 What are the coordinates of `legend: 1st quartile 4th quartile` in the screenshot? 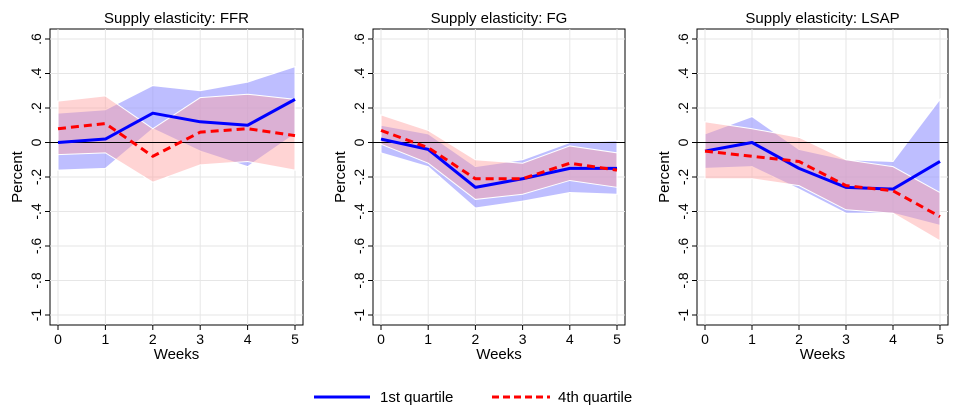 It's located at (473, 397).